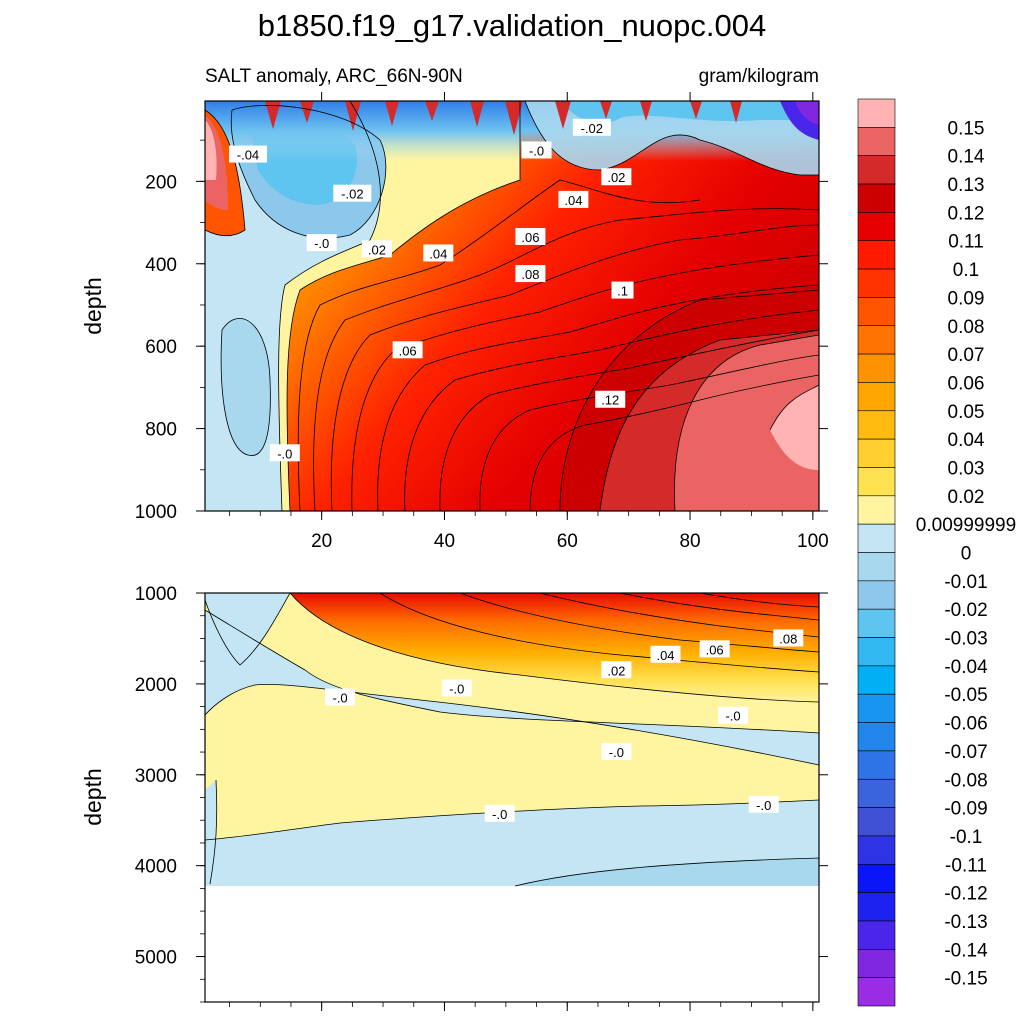 The width and height of the screenshot is (1024, 1024). Describe the element at coordinates (156, 867) in the screenshot. I see `lower-y-tick-label: 4000` at that location.